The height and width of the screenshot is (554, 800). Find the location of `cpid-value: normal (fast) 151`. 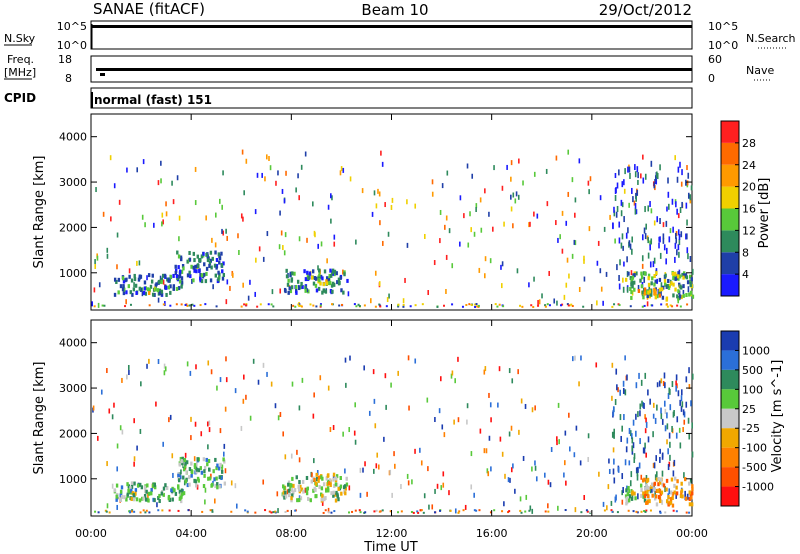

cpid-value: normal (fast) 151 is located at coordinates (153, 100).